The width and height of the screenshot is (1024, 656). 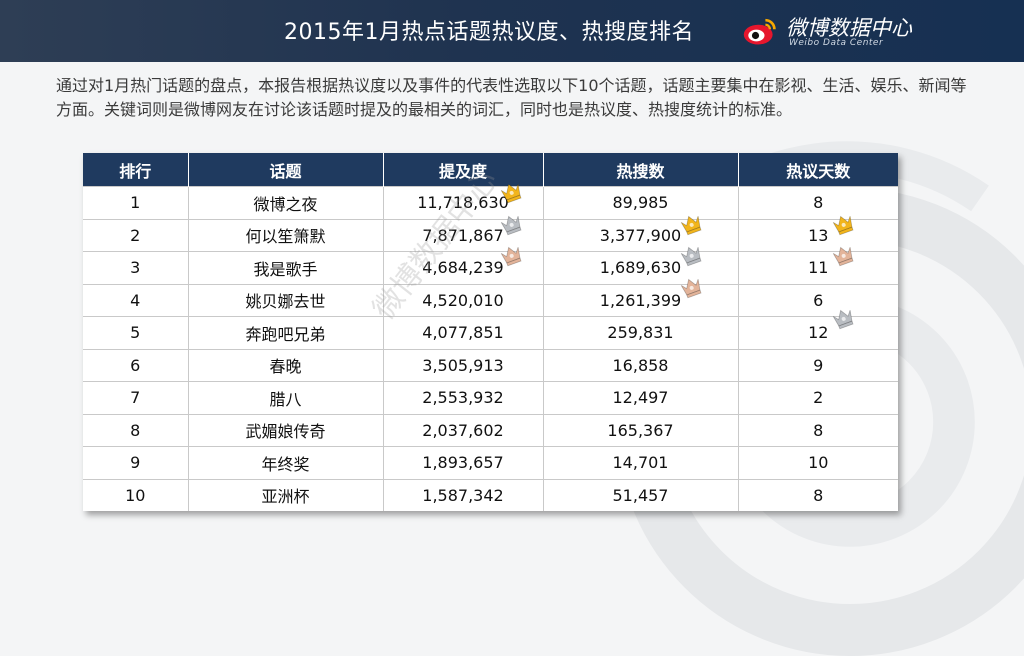 What do you see at coordinates (136, 462) in the screenshot?
I see `cell-rank: 9` at bounding box center [136, 462].